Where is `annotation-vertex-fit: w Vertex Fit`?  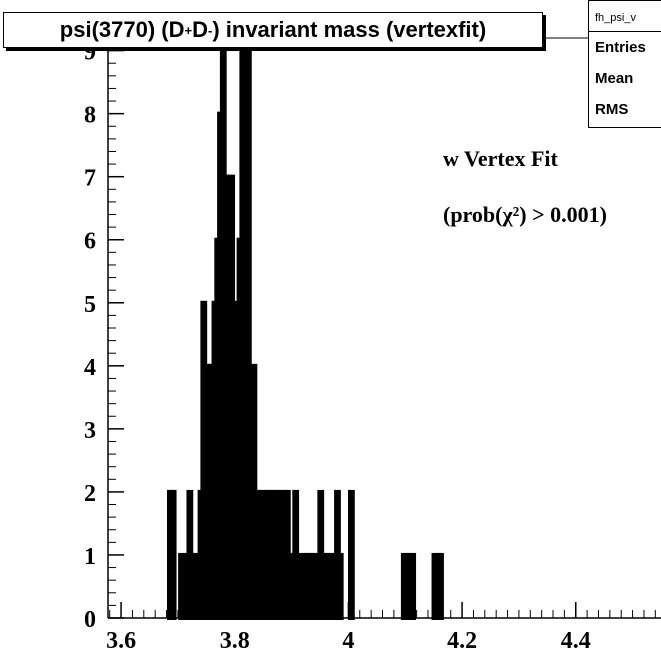
annotation-vertex-fit: w Vertex Fit is located at coordinates (500, 158).